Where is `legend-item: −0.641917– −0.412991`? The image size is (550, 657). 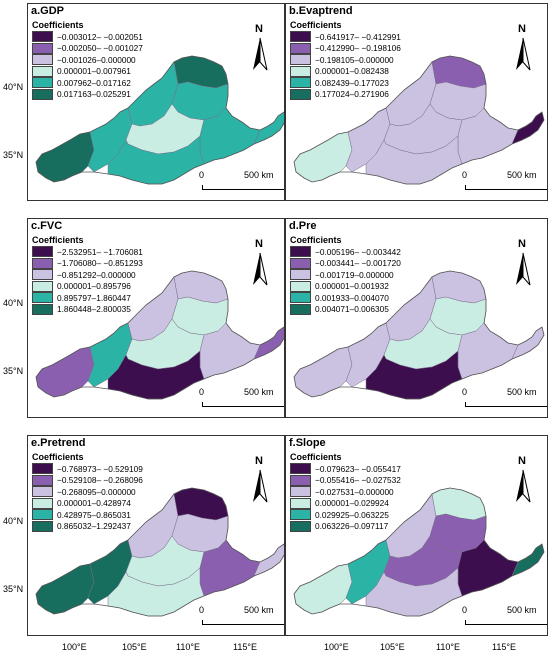 legend-item: −0.641917– −0.412991 is located at coordinates (345, 37).